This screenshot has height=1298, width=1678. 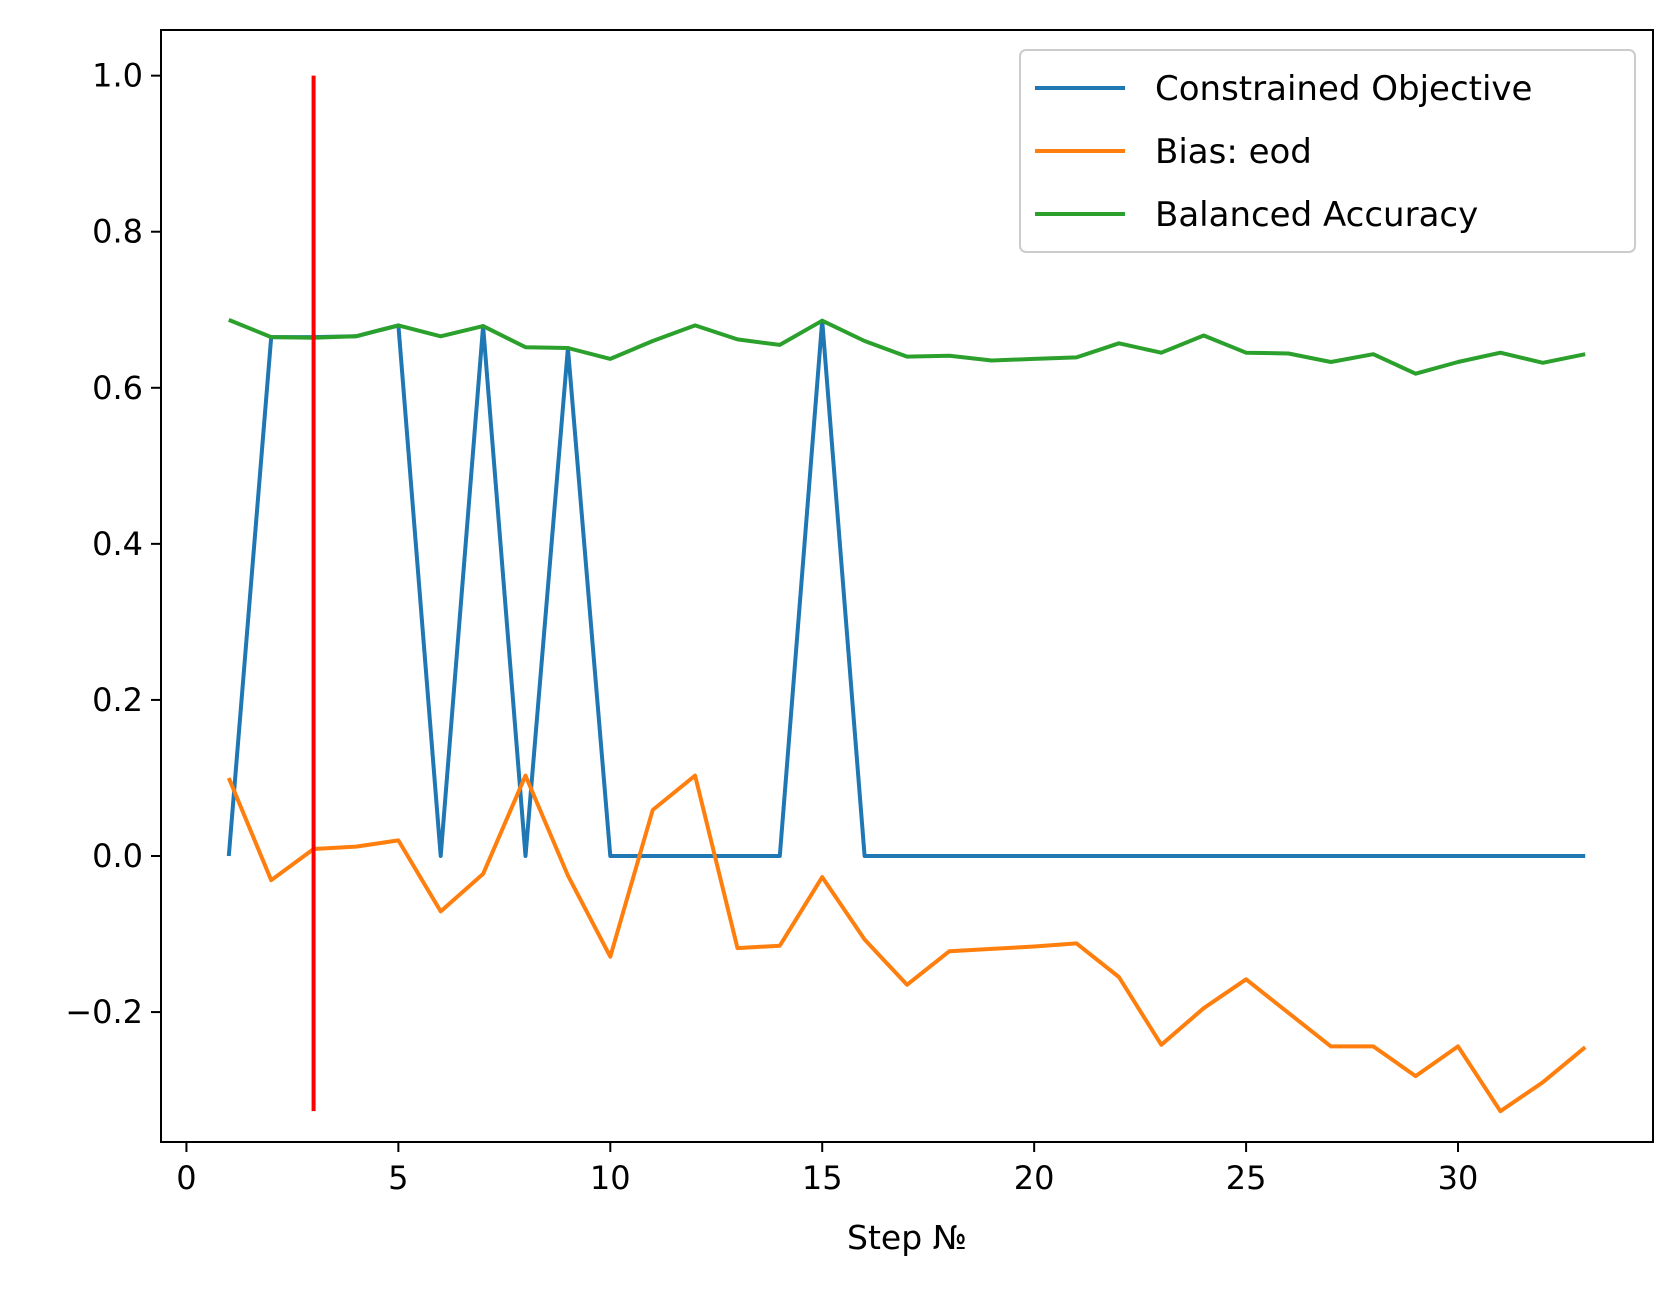 I want to click on x-tick-label: 5, so click(x=398, y=1178).